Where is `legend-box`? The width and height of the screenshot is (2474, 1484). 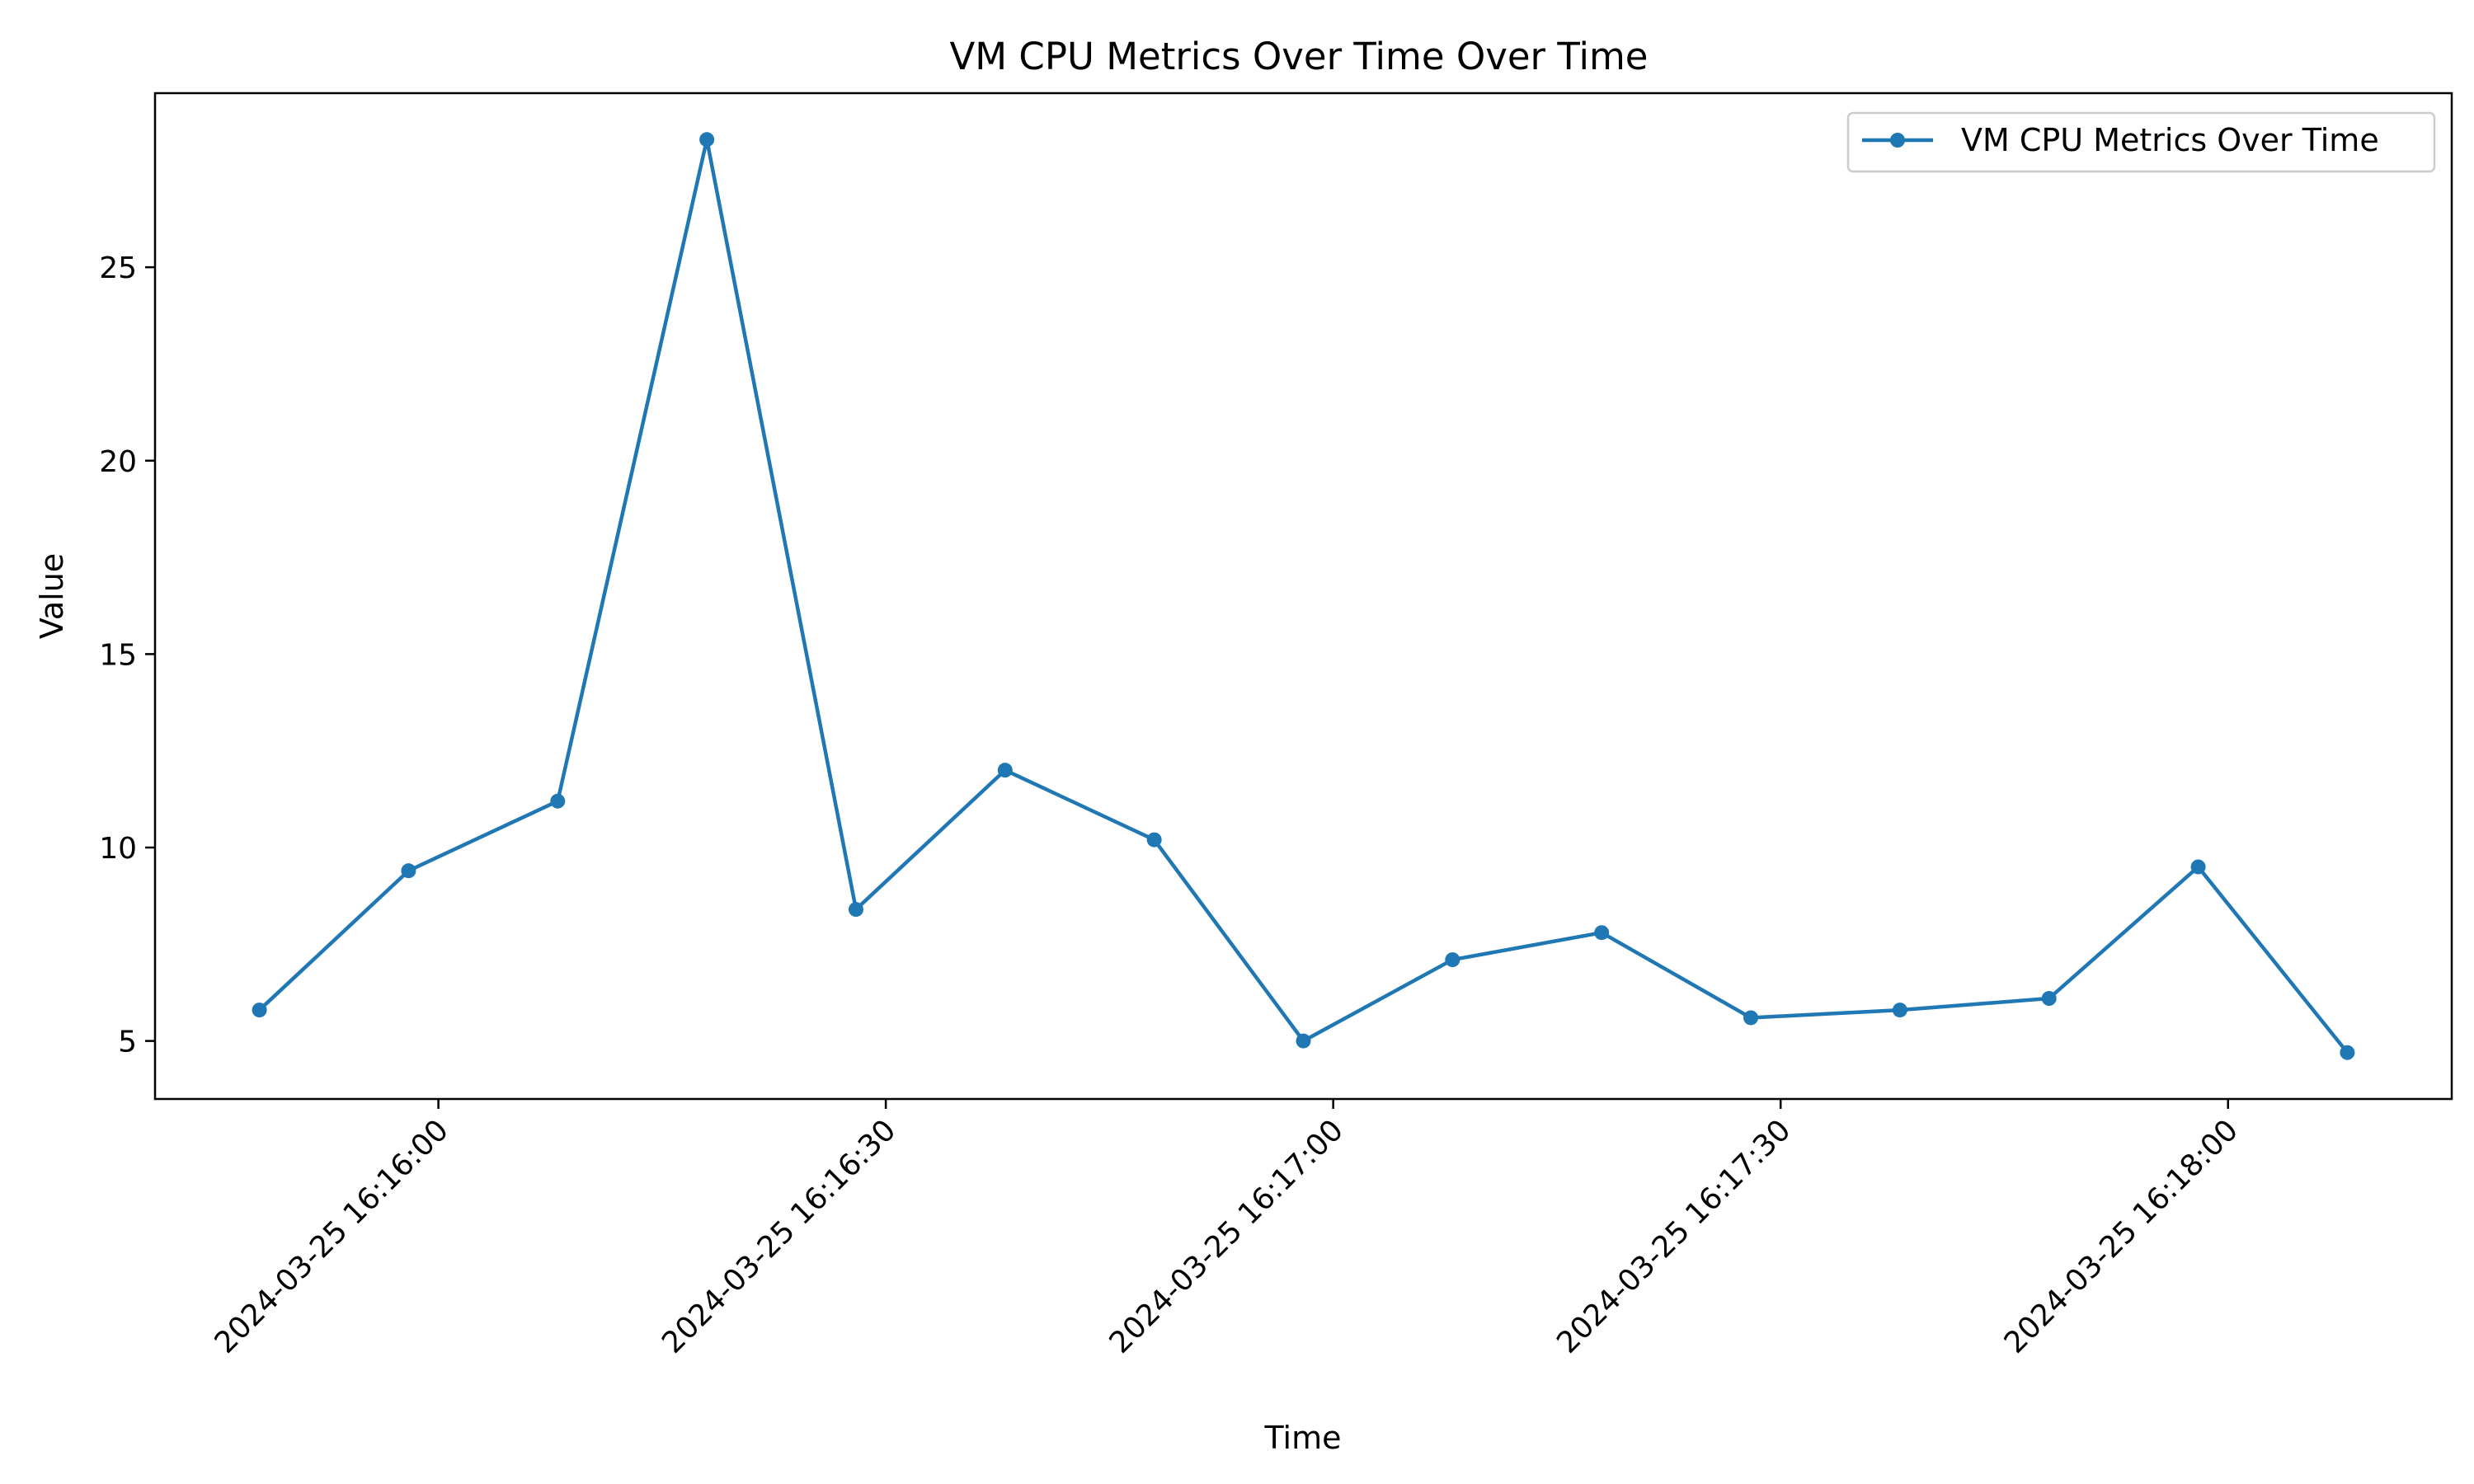 legend-box is located at coordinates (2141, 142).